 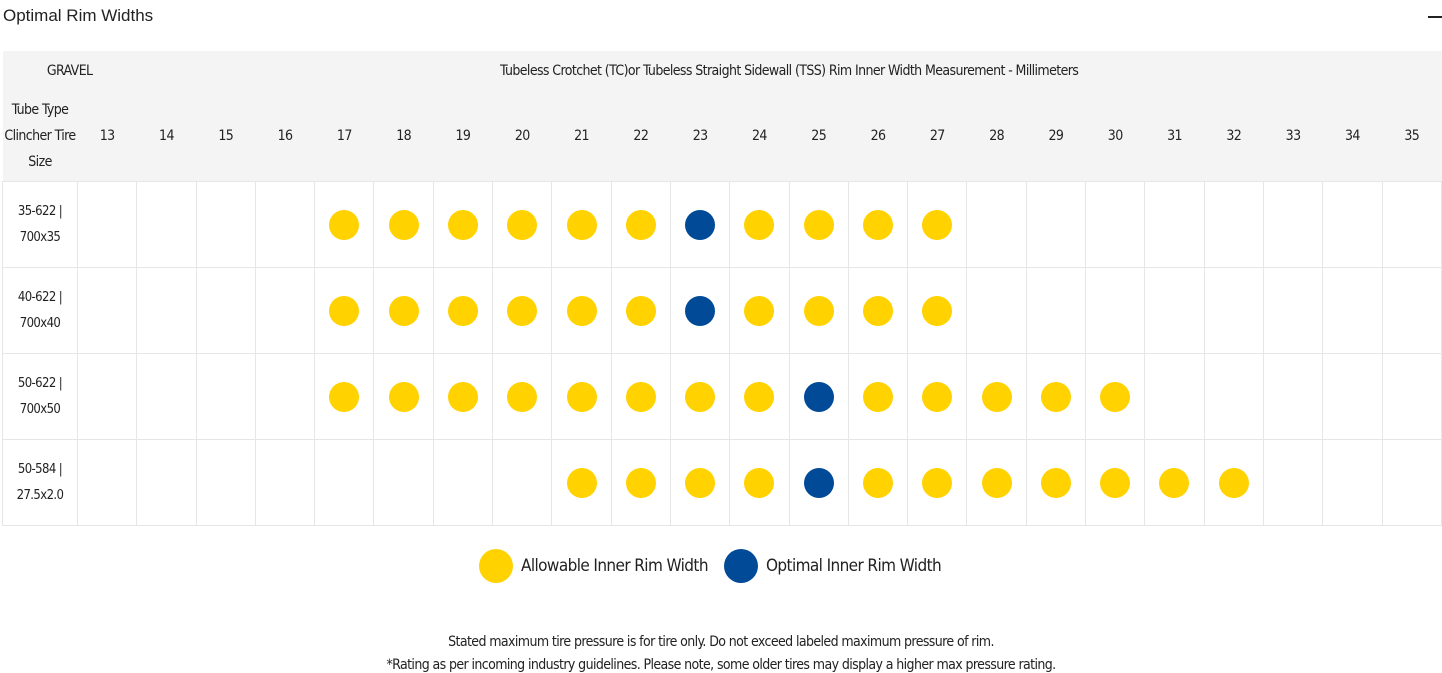 What do you see at coordinates (69, 71) in the screenshot?
I see `category-label: GRAVEL` at bounding box center [69, 71].